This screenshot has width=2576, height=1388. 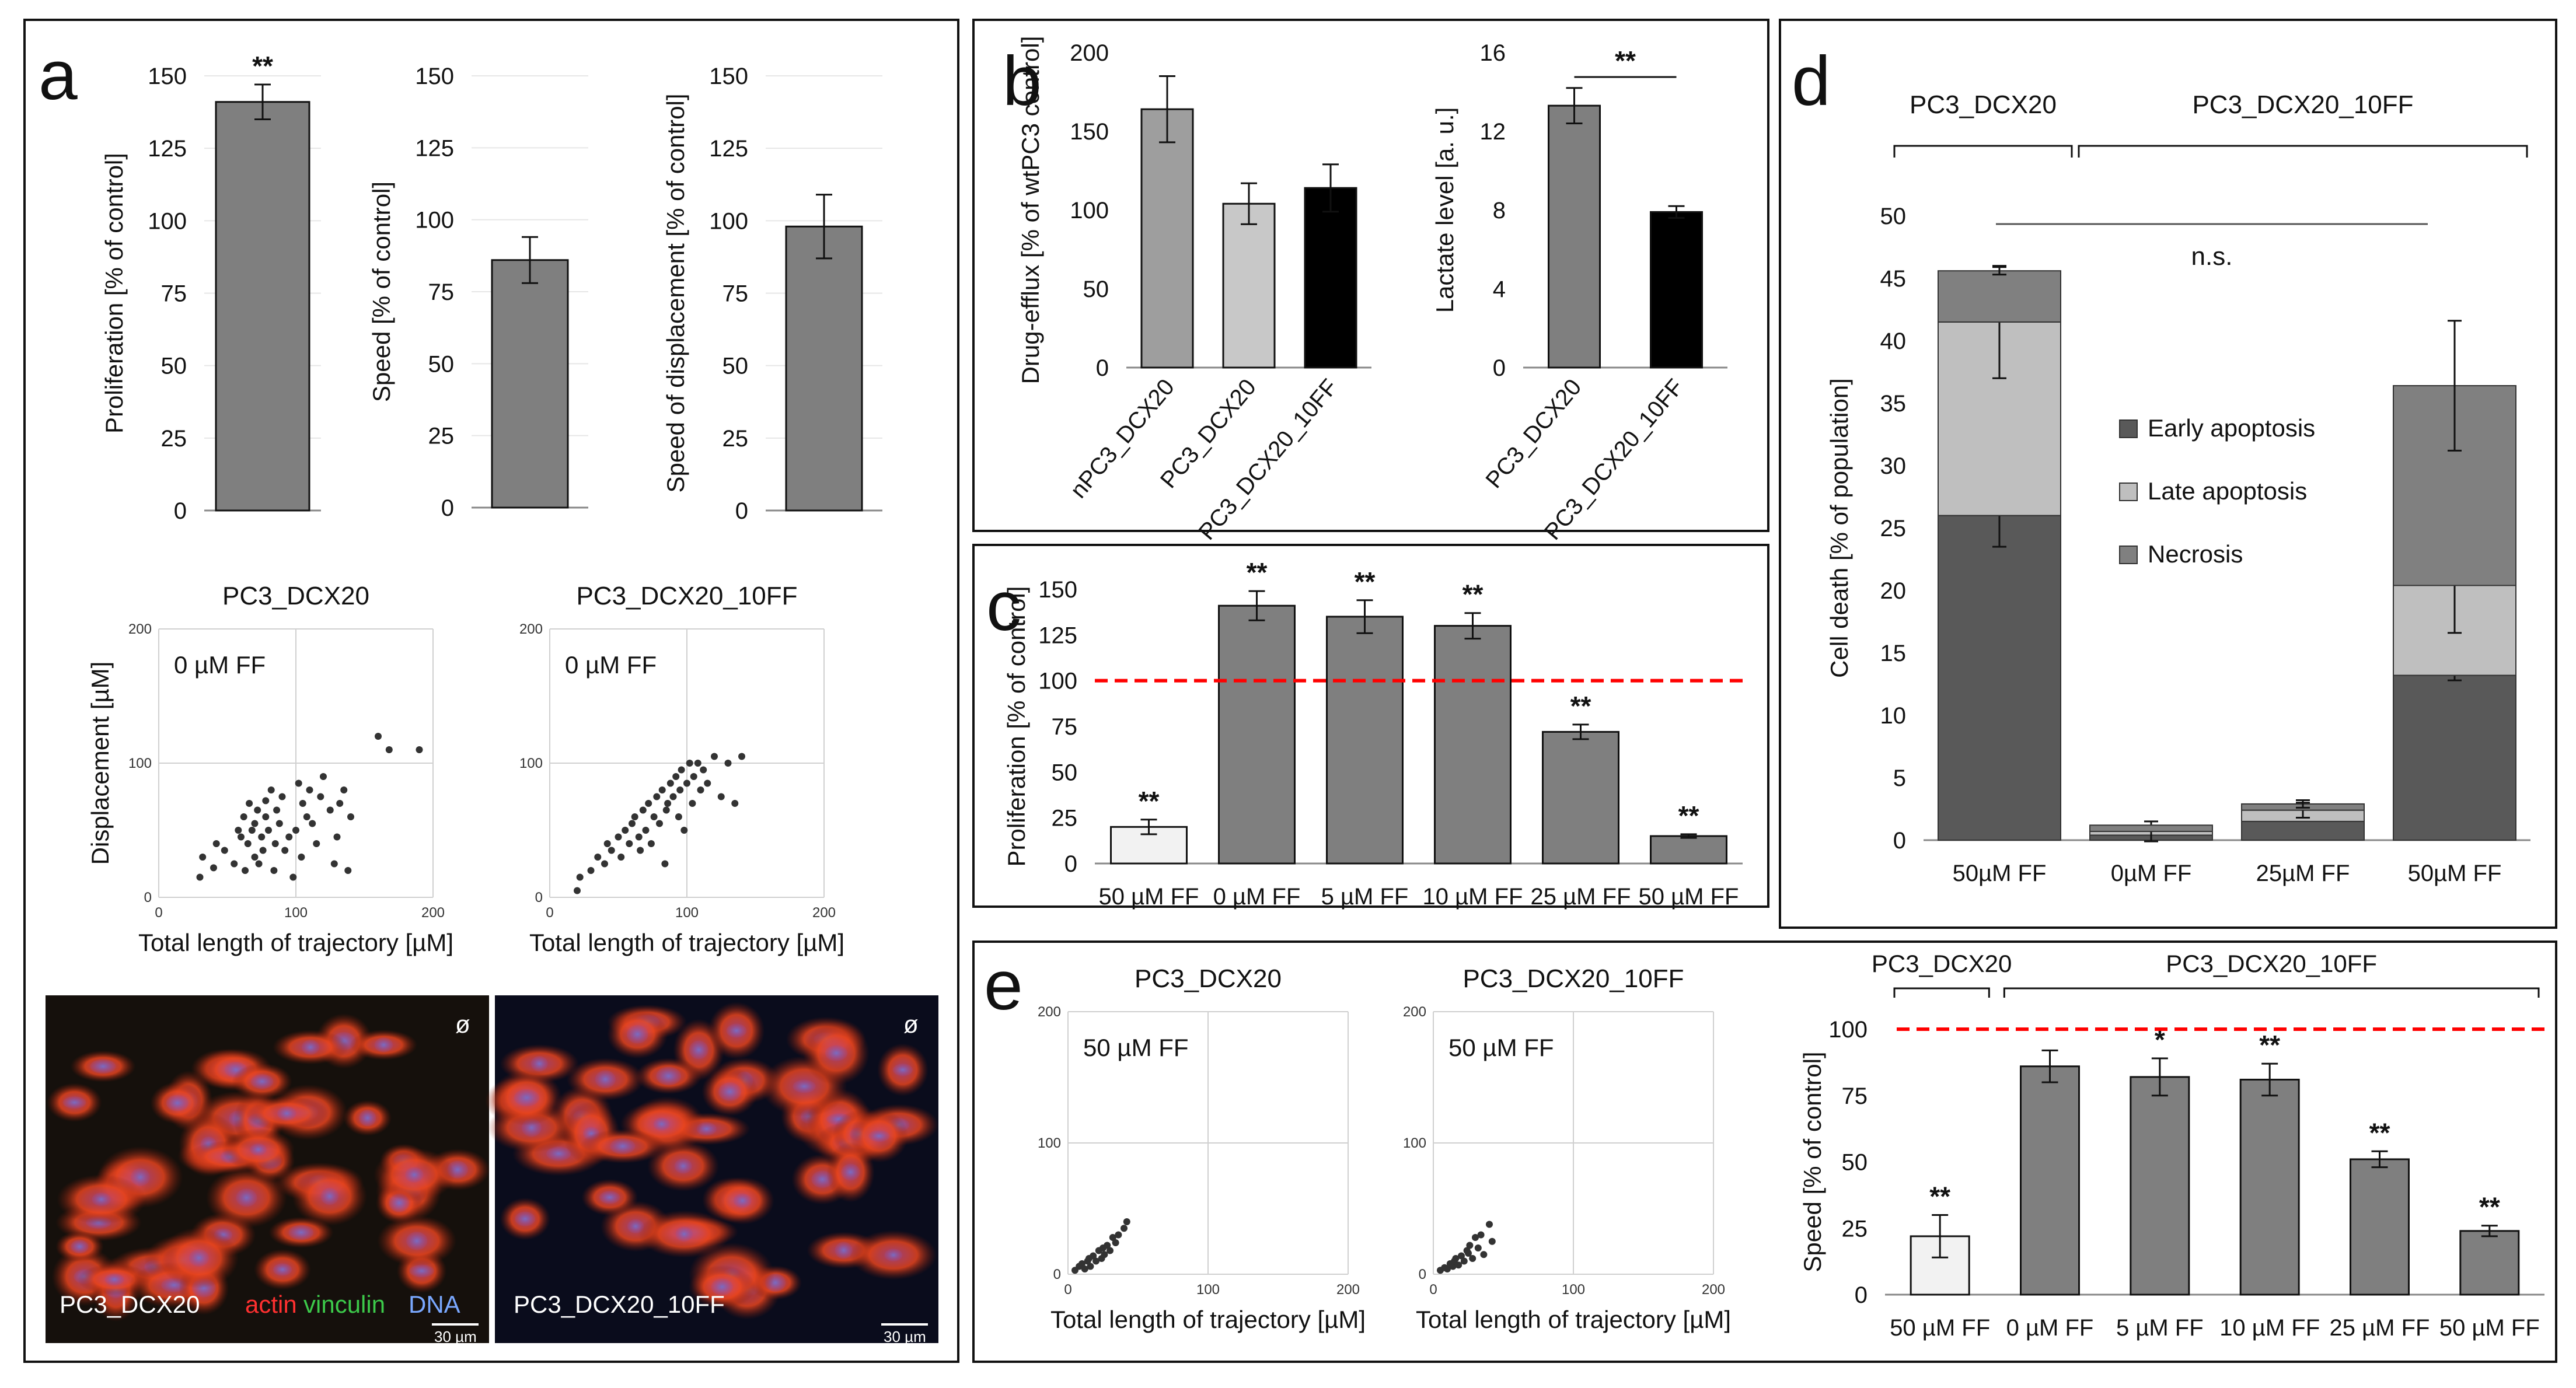 What do you see at coordinates (1370, 275) in the screenshot?
I see `panel-b-frame` at bounding box center [1370, 275].